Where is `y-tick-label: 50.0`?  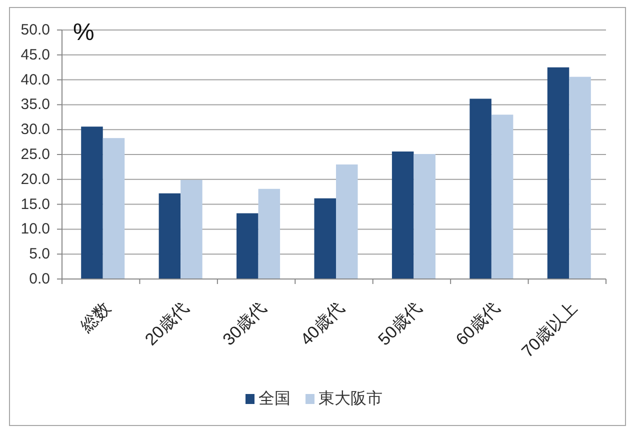 y-tick-label: 50.0 is located at coordinates (35, 30).